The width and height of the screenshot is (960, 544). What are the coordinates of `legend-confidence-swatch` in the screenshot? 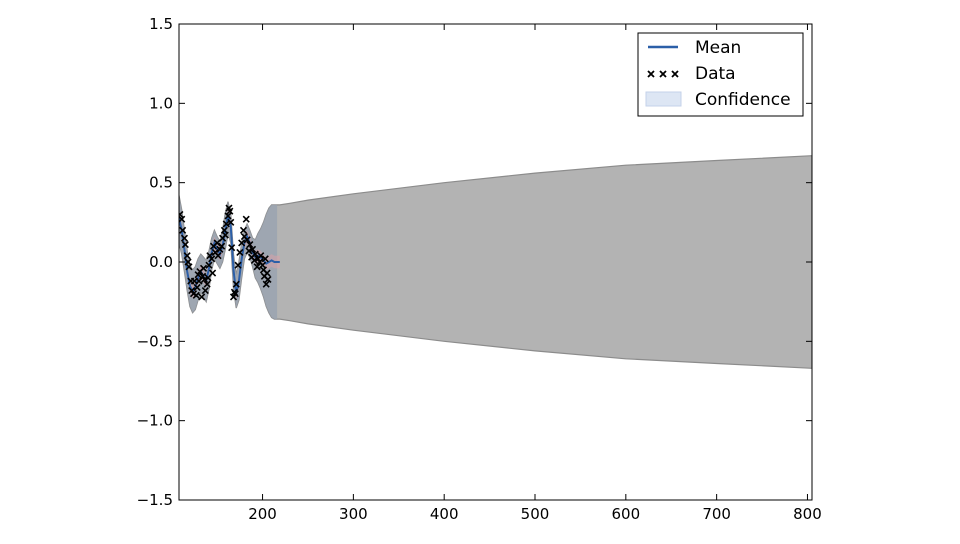 It's located at (663, 99).